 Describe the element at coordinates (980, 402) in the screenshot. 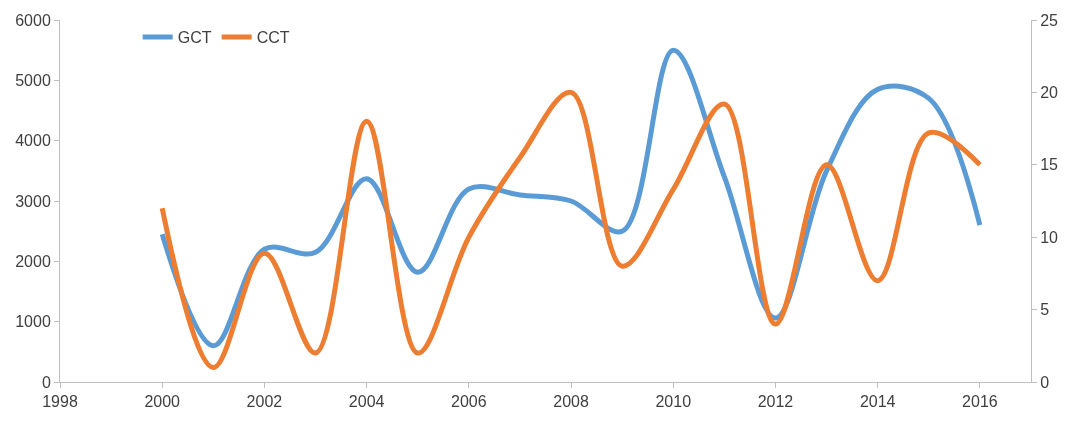

I see `x-tick-label: 2016` at that location.